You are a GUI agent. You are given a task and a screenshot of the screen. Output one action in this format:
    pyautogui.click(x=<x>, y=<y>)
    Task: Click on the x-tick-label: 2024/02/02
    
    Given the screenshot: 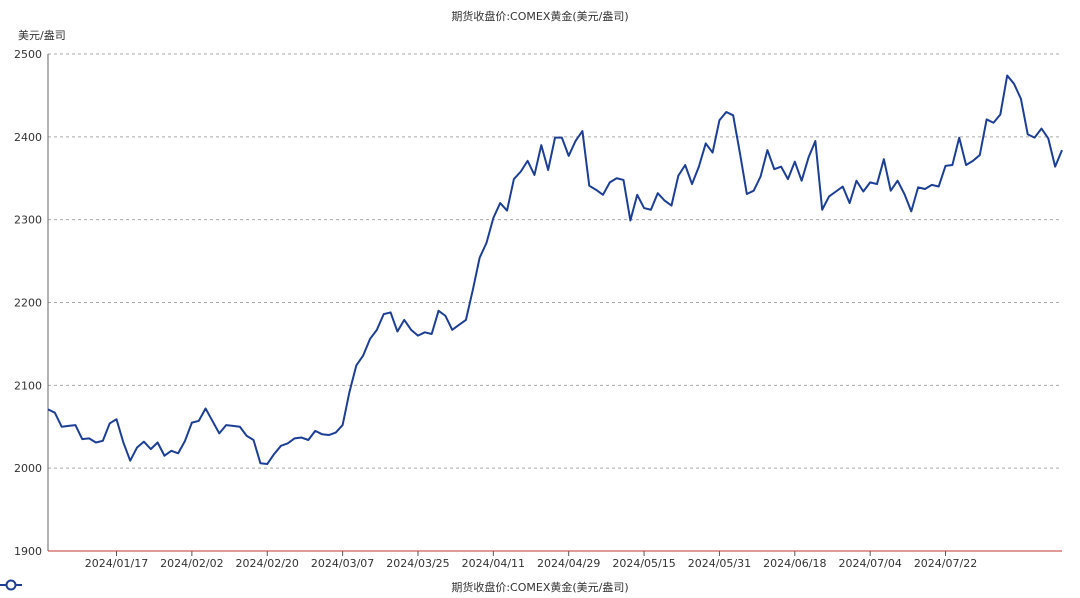 What is the action you would take?
    pyautogui.click(x=191, y=563)
    